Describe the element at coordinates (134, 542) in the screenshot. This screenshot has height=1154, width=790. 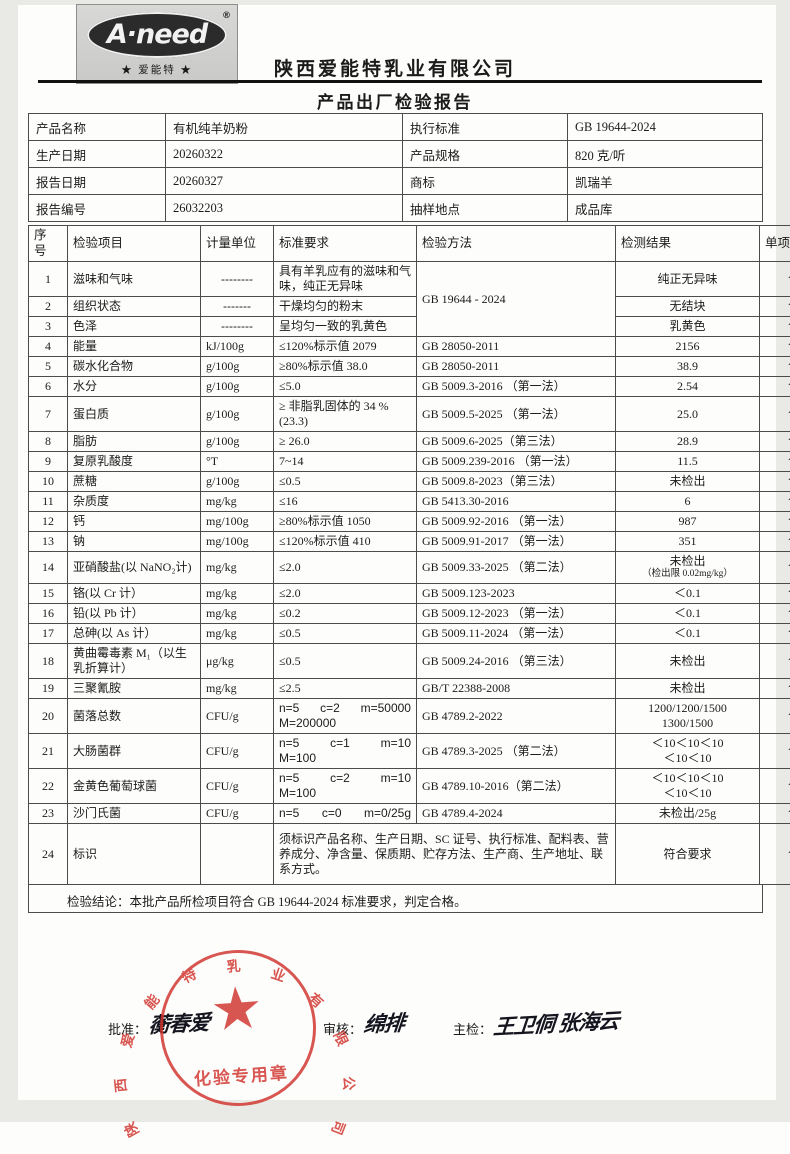
I see `row-item: 钠` at that location.